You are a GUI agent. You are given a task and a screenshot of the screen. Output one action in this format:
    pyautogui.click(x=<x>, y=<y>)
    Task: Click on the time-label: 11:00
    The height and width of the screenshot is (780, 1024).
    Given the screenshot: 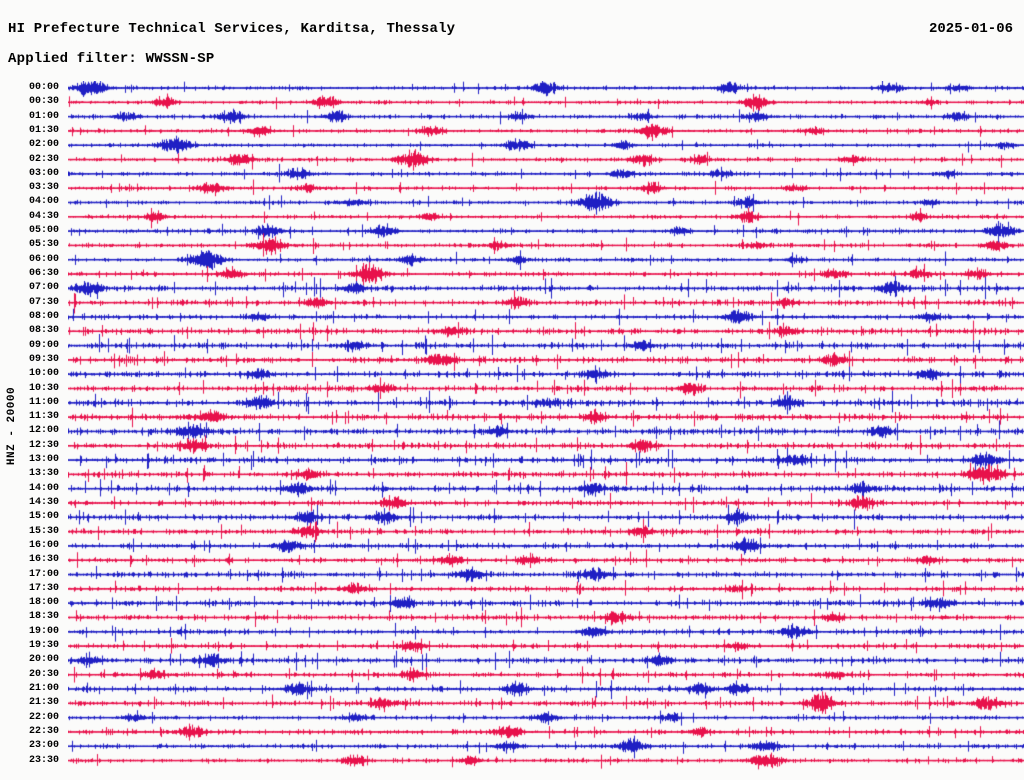 What is the action you would take?
    pyautogui.click(x=43, y=402)
    